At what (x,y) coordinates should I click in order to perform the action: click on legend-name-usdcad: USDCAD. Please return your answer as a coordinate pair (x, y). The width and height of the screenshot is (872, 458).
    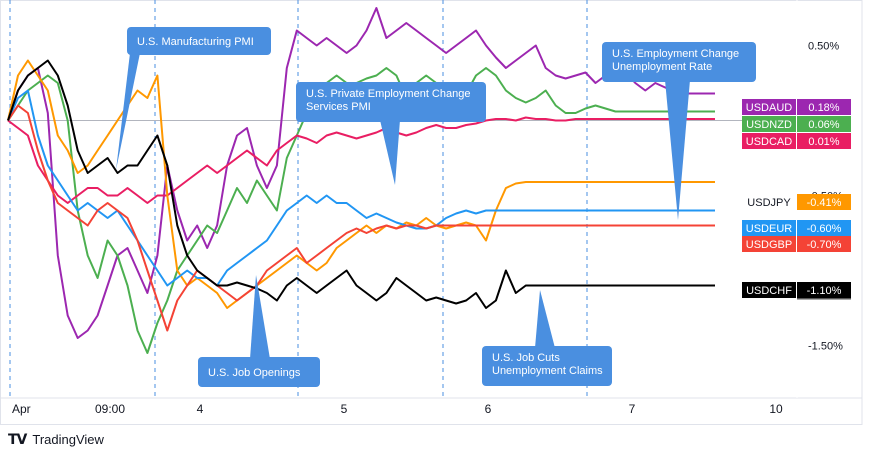
    Looking at the image, I should click on (769, 142).